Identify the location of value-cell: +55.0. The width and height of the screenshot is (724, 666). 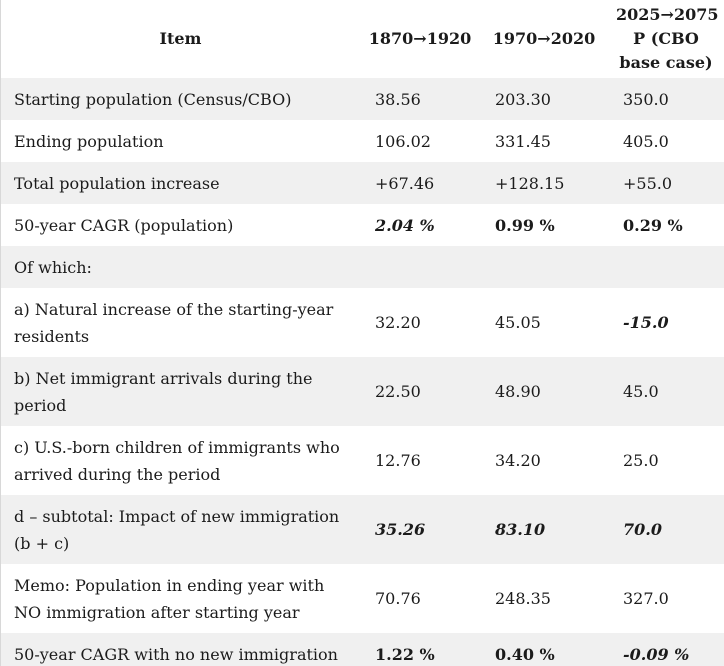
(648, 183).